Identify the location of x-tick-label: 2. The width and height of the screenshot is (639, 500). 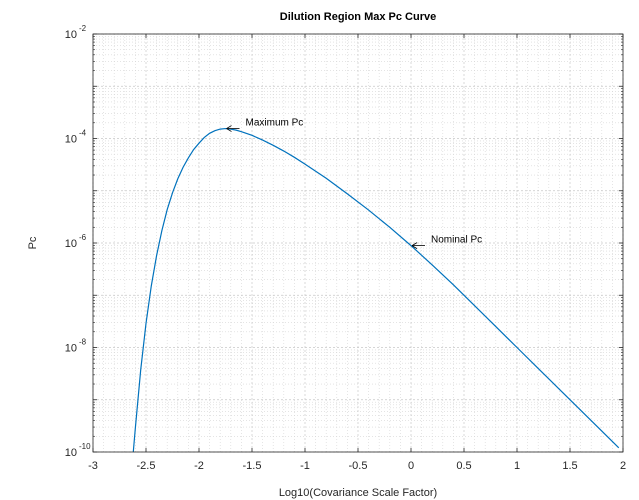
(623, 466).